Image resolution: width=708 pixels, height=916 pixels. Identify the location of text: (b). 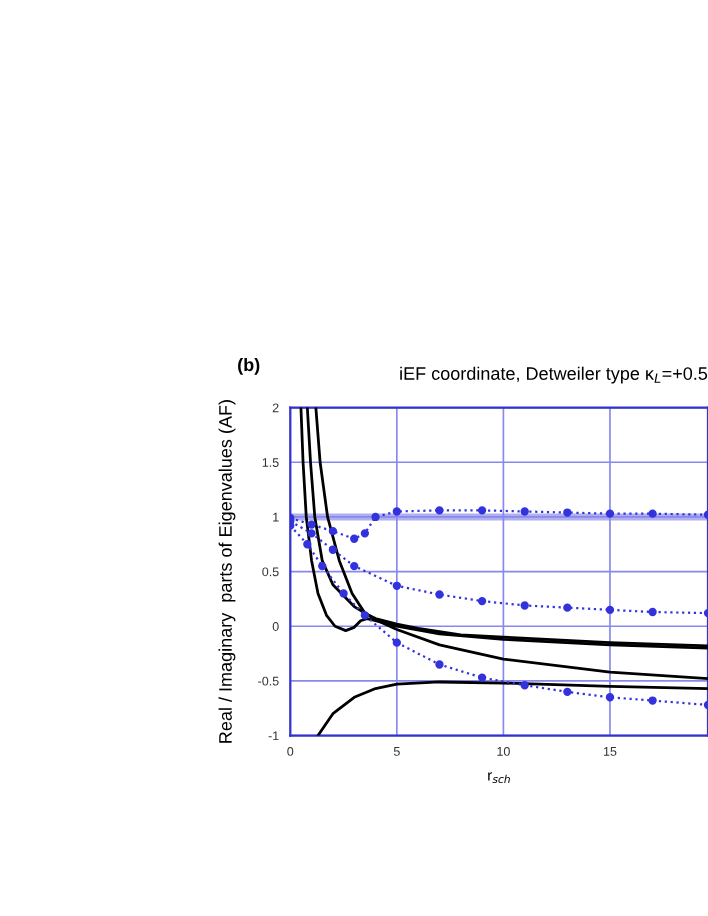
(249, 366).